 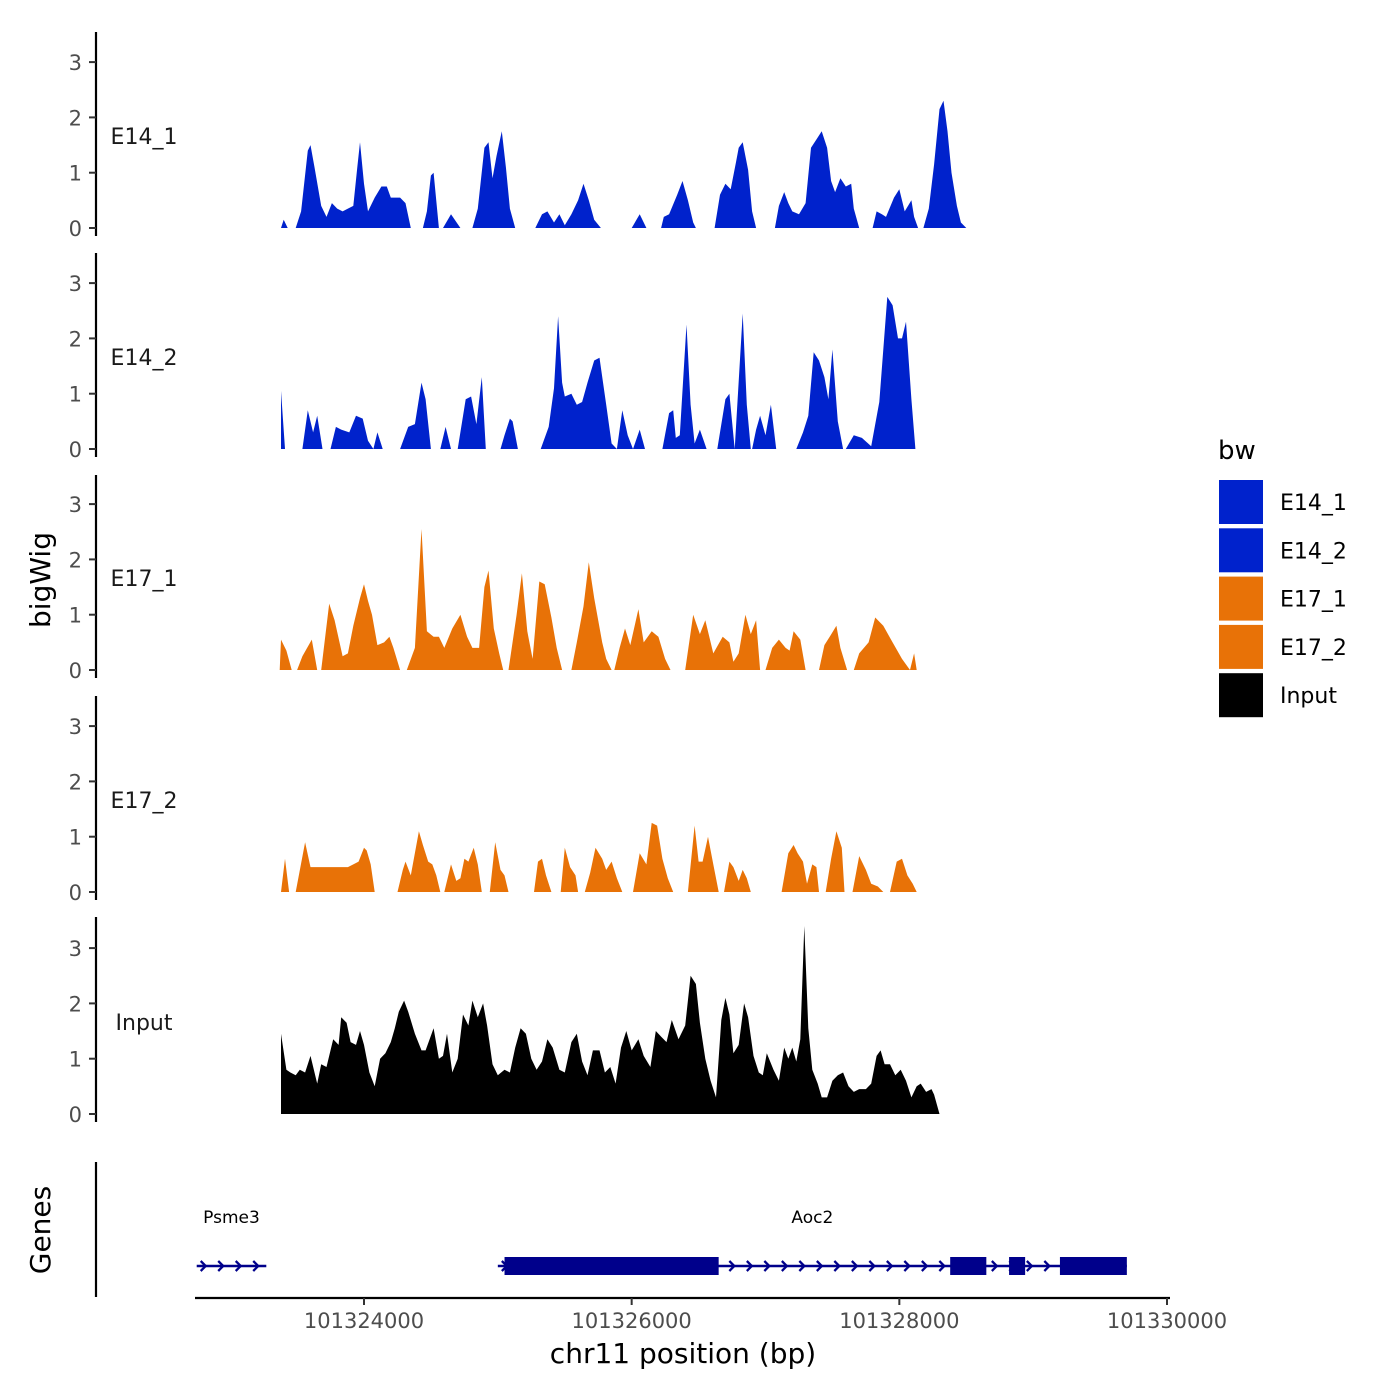 What do you see at coordinates (899, 1321) in the screenshot?
I see `x-tick-label: 101328000` at bounding box center [899, 1321].